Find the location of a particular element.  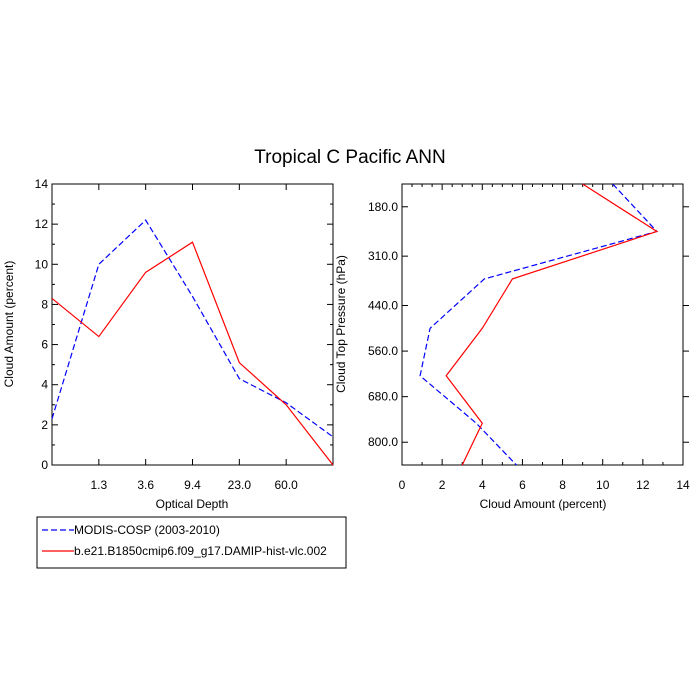

left-y-tick-label: 8 is located at coordinates (44, 304).